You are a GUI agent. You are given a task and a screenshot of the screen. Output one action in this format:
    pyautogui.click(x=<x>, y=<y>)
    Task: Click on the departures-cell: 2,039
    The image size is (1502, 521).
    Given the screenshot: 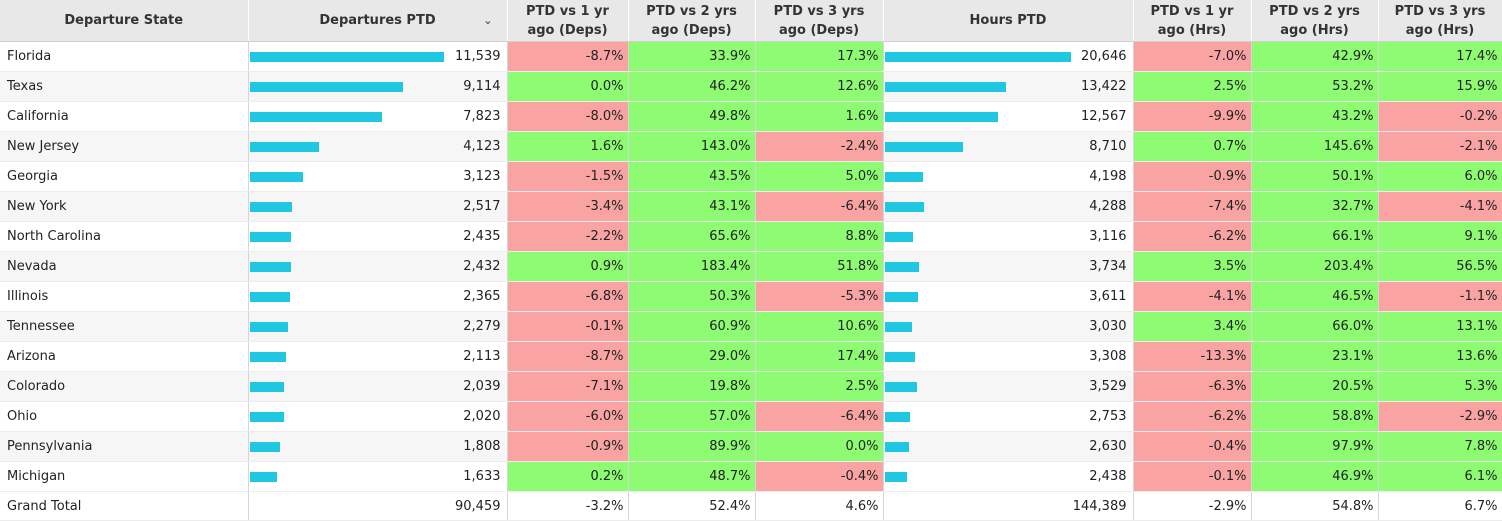 What is the action you would take?
    pyautogui.click(x=378, y=386)
    